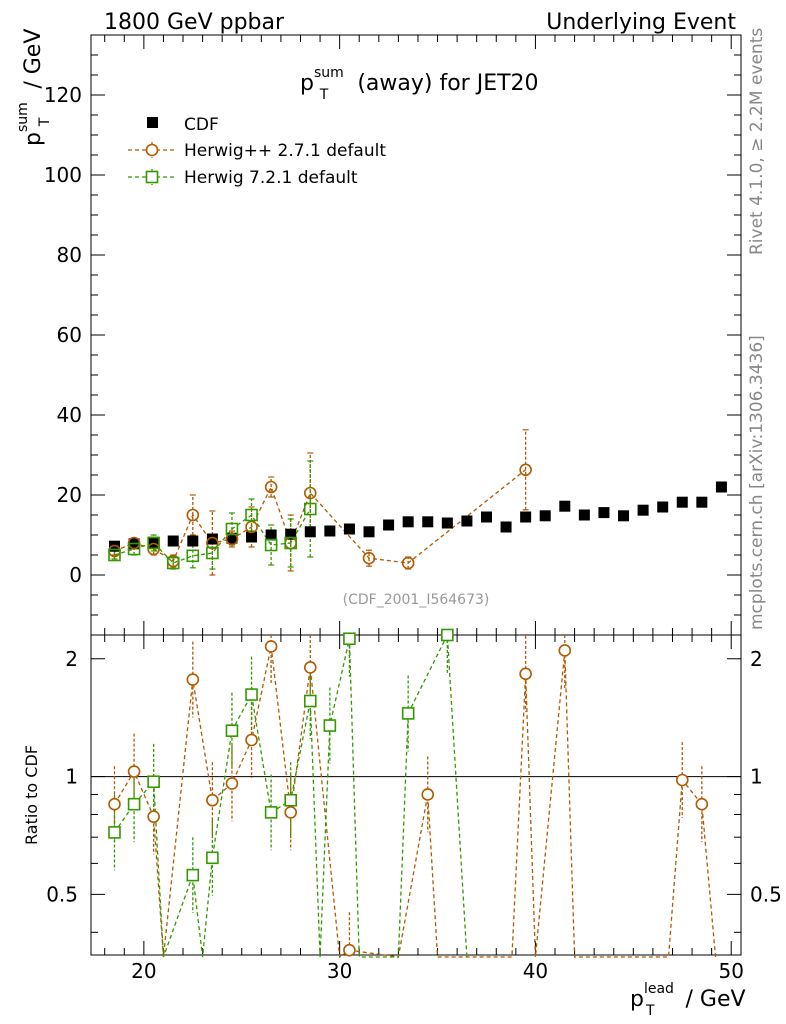 Image resolution: width=786 pixels, height=1024 pixels. What do you see at coordinates (62, 894) in the screenshot?
I see `ratio-tick-label-left: 0.5` at bounding box center [62, 894].